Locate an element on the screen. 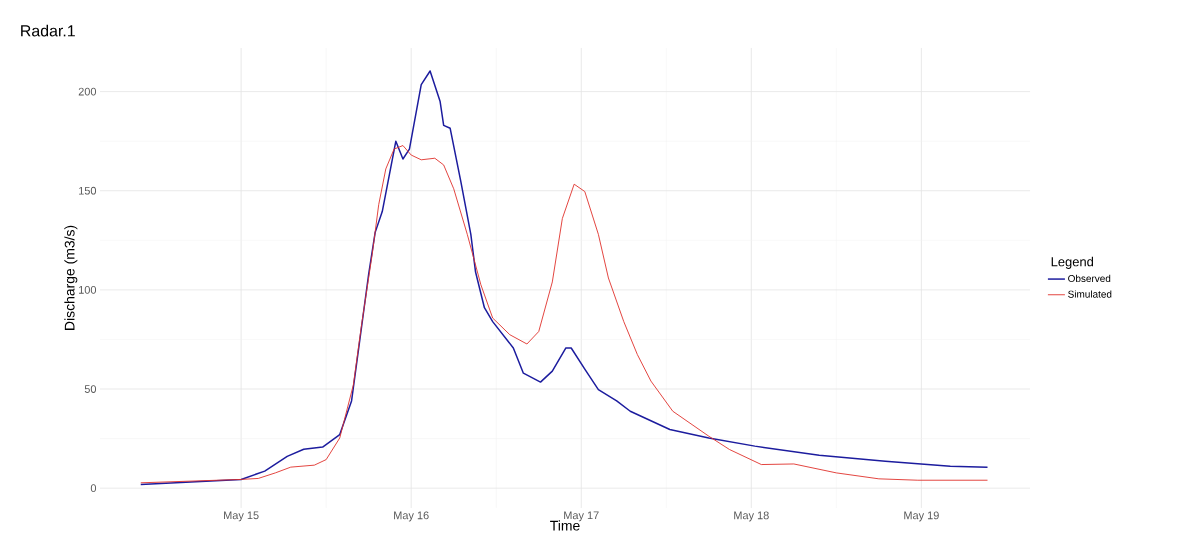  chart-title: Radar.1 is located at coordinates (48, 30).